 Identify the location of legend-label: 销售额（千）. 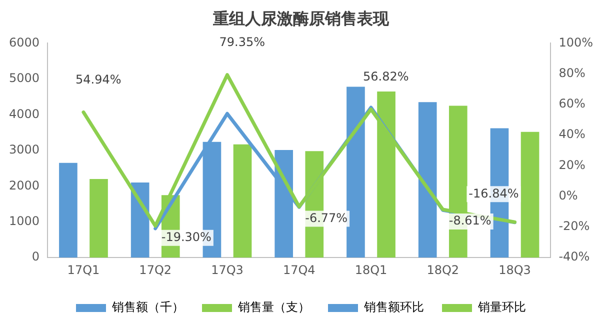
(147, 307).